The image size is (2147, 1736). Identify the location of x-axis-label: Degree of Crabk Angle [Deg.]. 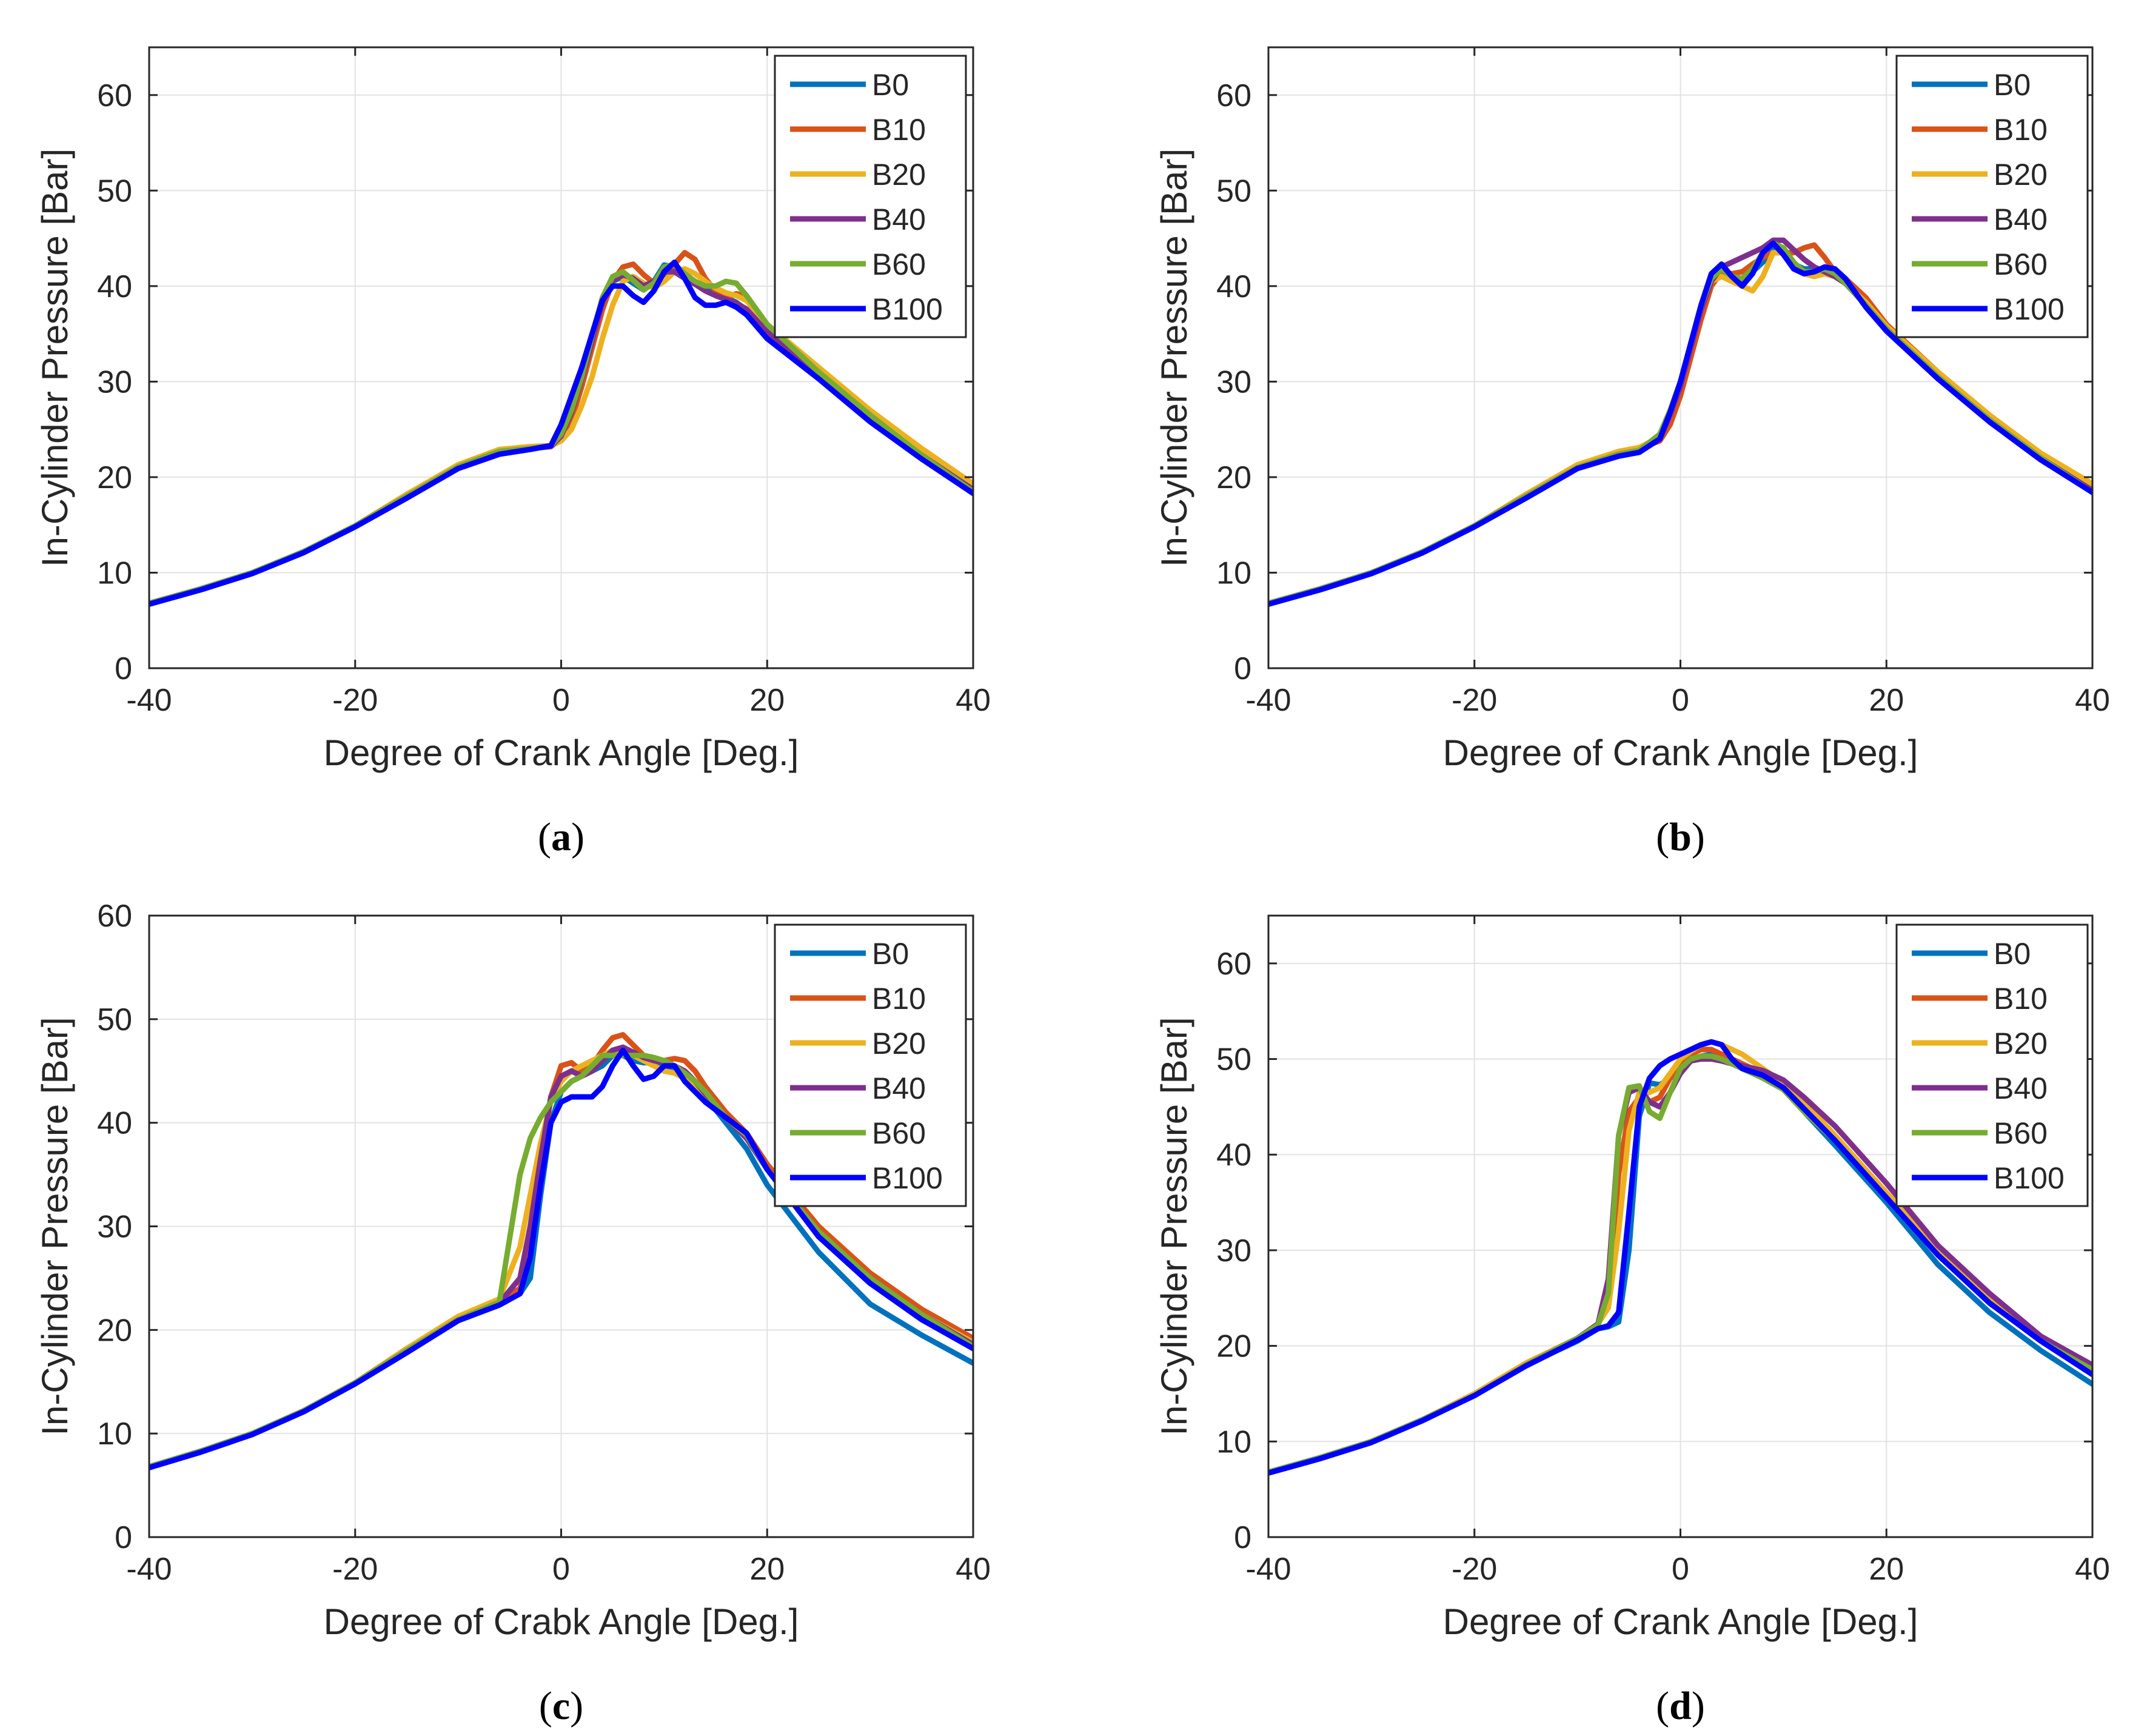
(561, 1622).